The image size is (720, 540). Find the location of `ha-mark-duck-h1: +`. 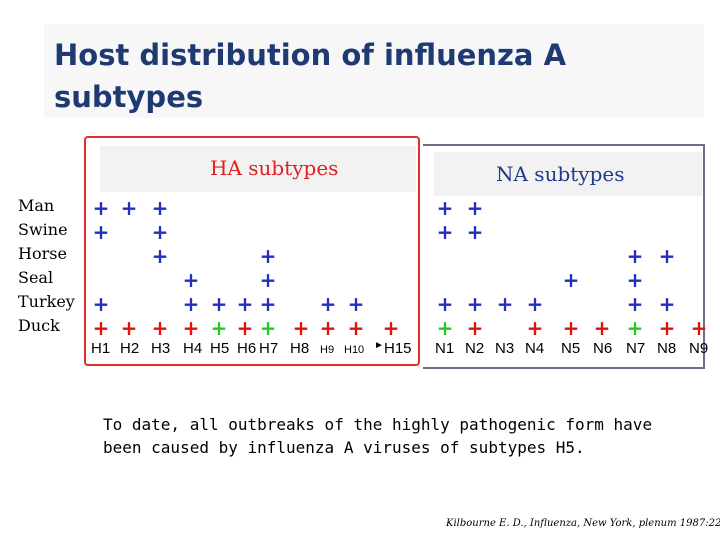

ha-mark-duck-h1: + is located at coordinates (101, 328).